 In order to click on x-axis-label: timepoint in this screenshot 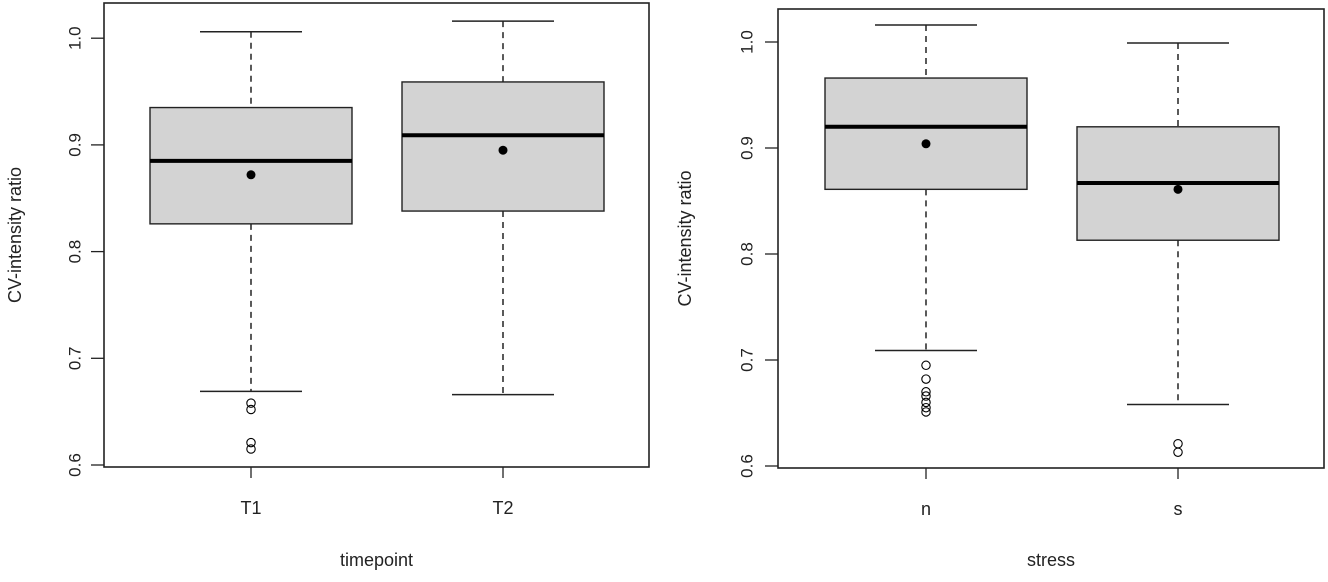, I will do `click(376, 560)`.